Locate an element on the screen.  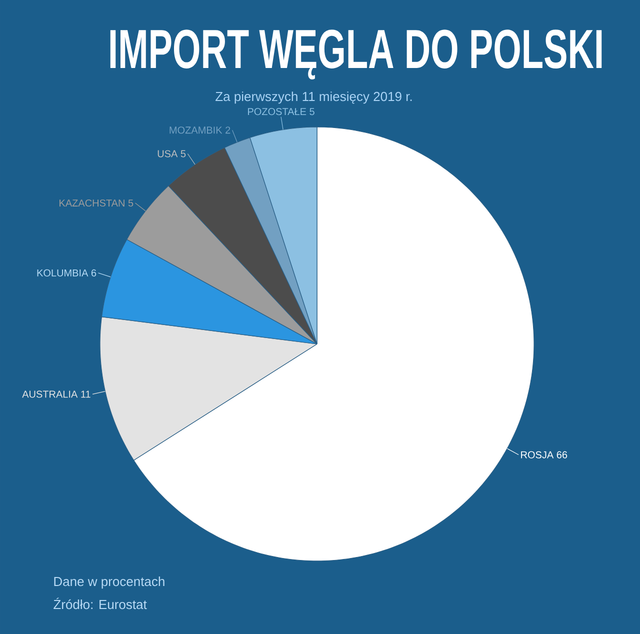
chart-title: IMPORT WĘGLA DO POLSKI is located at coordinates (356, 55).